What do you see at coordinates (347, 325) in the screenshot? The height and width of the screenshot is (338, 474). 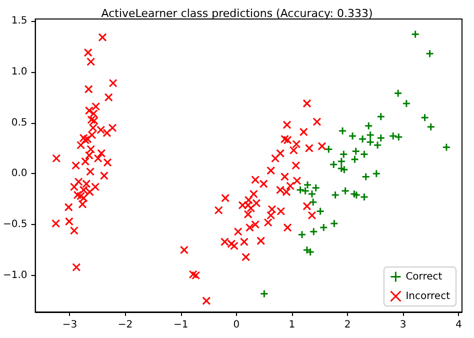 I see `x-tick-label: 2` at bounding box center [347, 325].